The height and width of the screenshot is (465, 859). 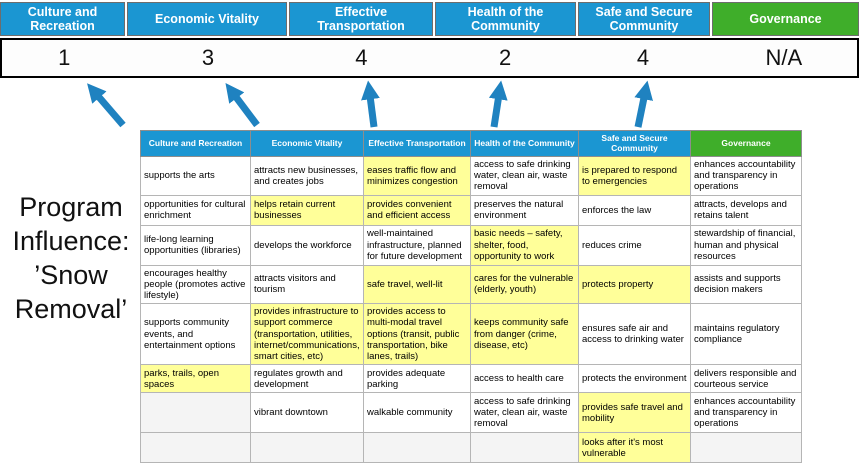 I want to click on matrix-cell: protects the environment, so click(x=634, y=379).